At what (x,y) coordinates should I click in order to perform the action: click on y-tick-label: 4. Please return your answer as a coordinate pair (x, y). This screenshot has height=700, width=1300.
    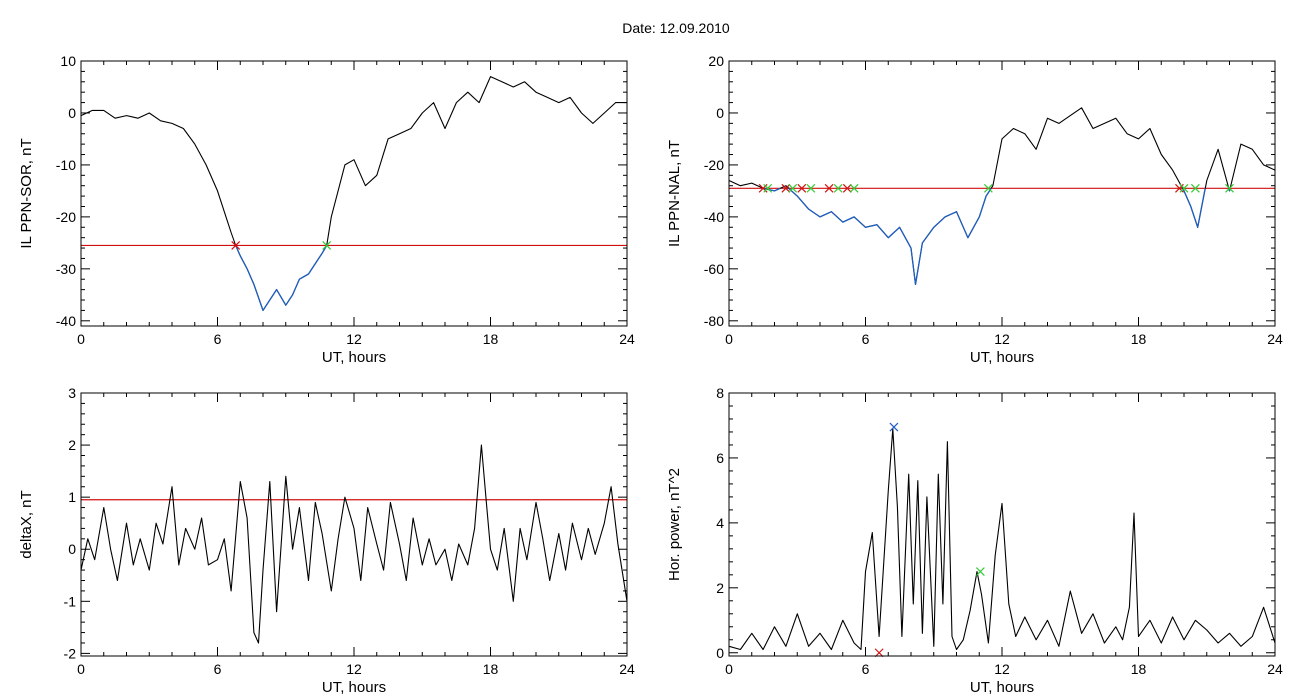
    Looking at the image, I should click on (720, 523).